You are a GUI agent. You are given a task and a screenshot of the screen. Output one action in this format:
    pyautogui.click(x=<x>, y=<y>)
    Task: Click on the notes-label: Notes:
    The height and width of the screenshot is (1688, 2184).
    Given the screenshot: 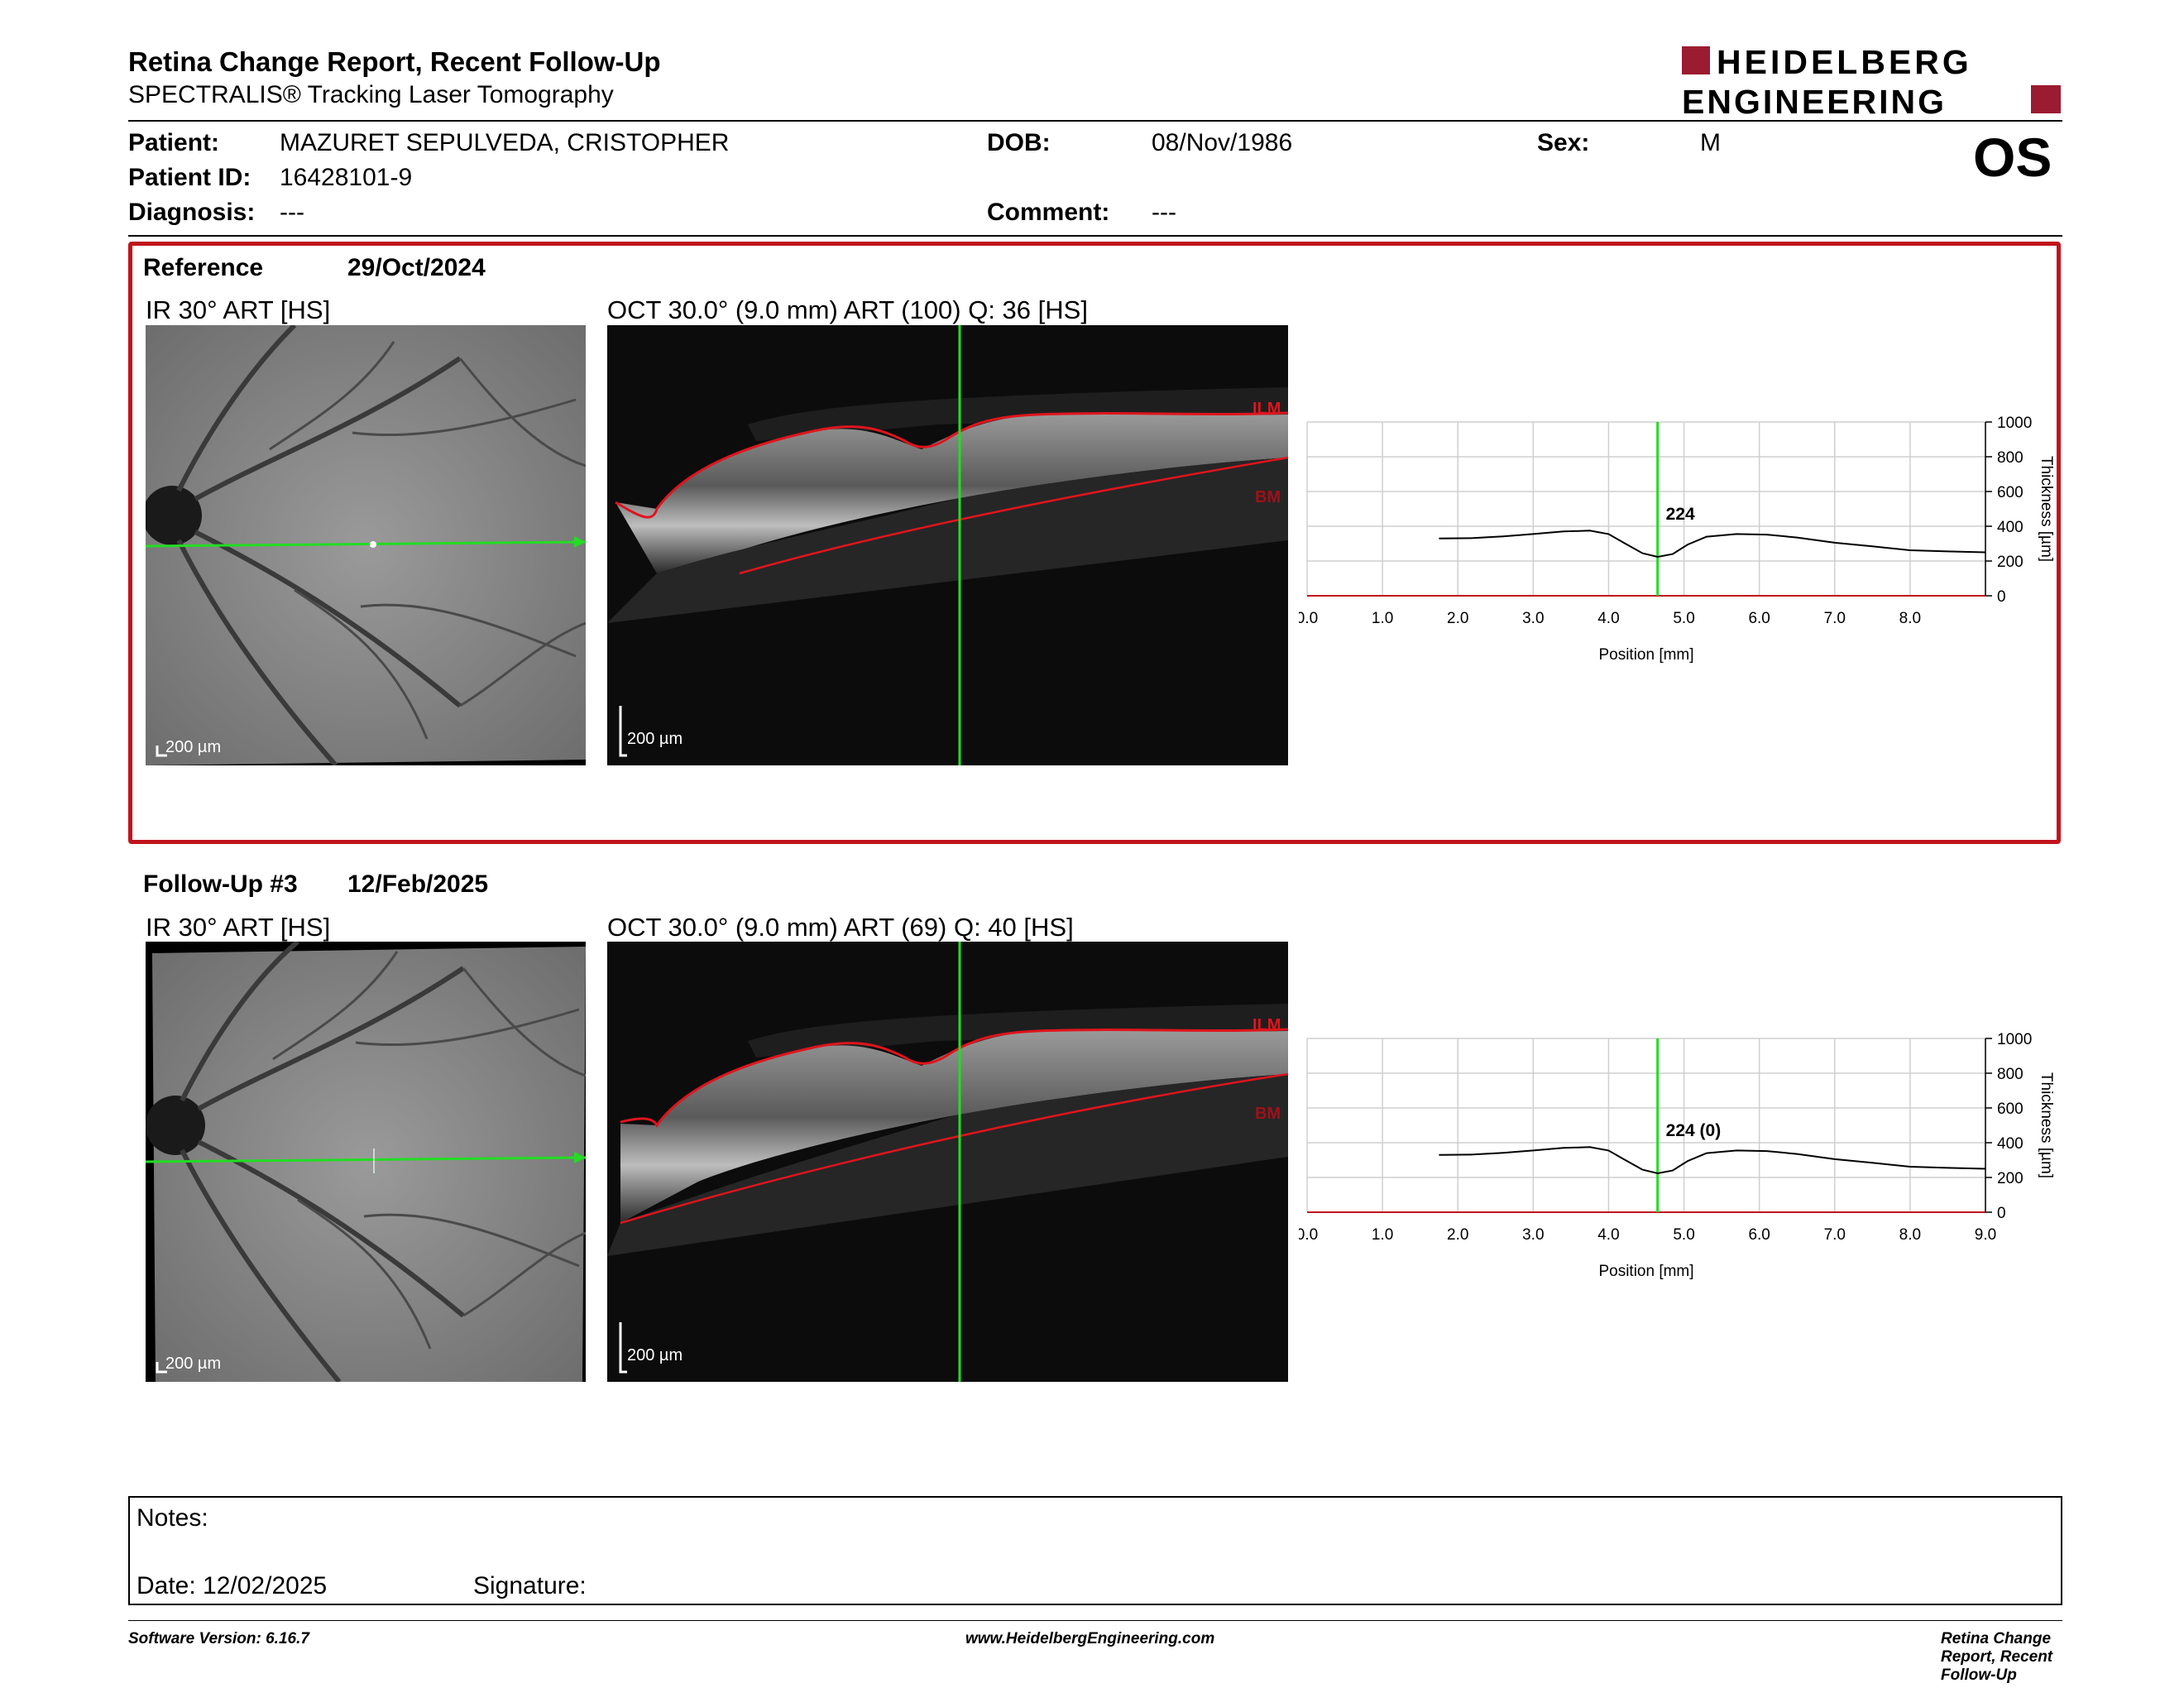 What is the action you would take?
    pyautogui.click(x=172, y=1518)
    